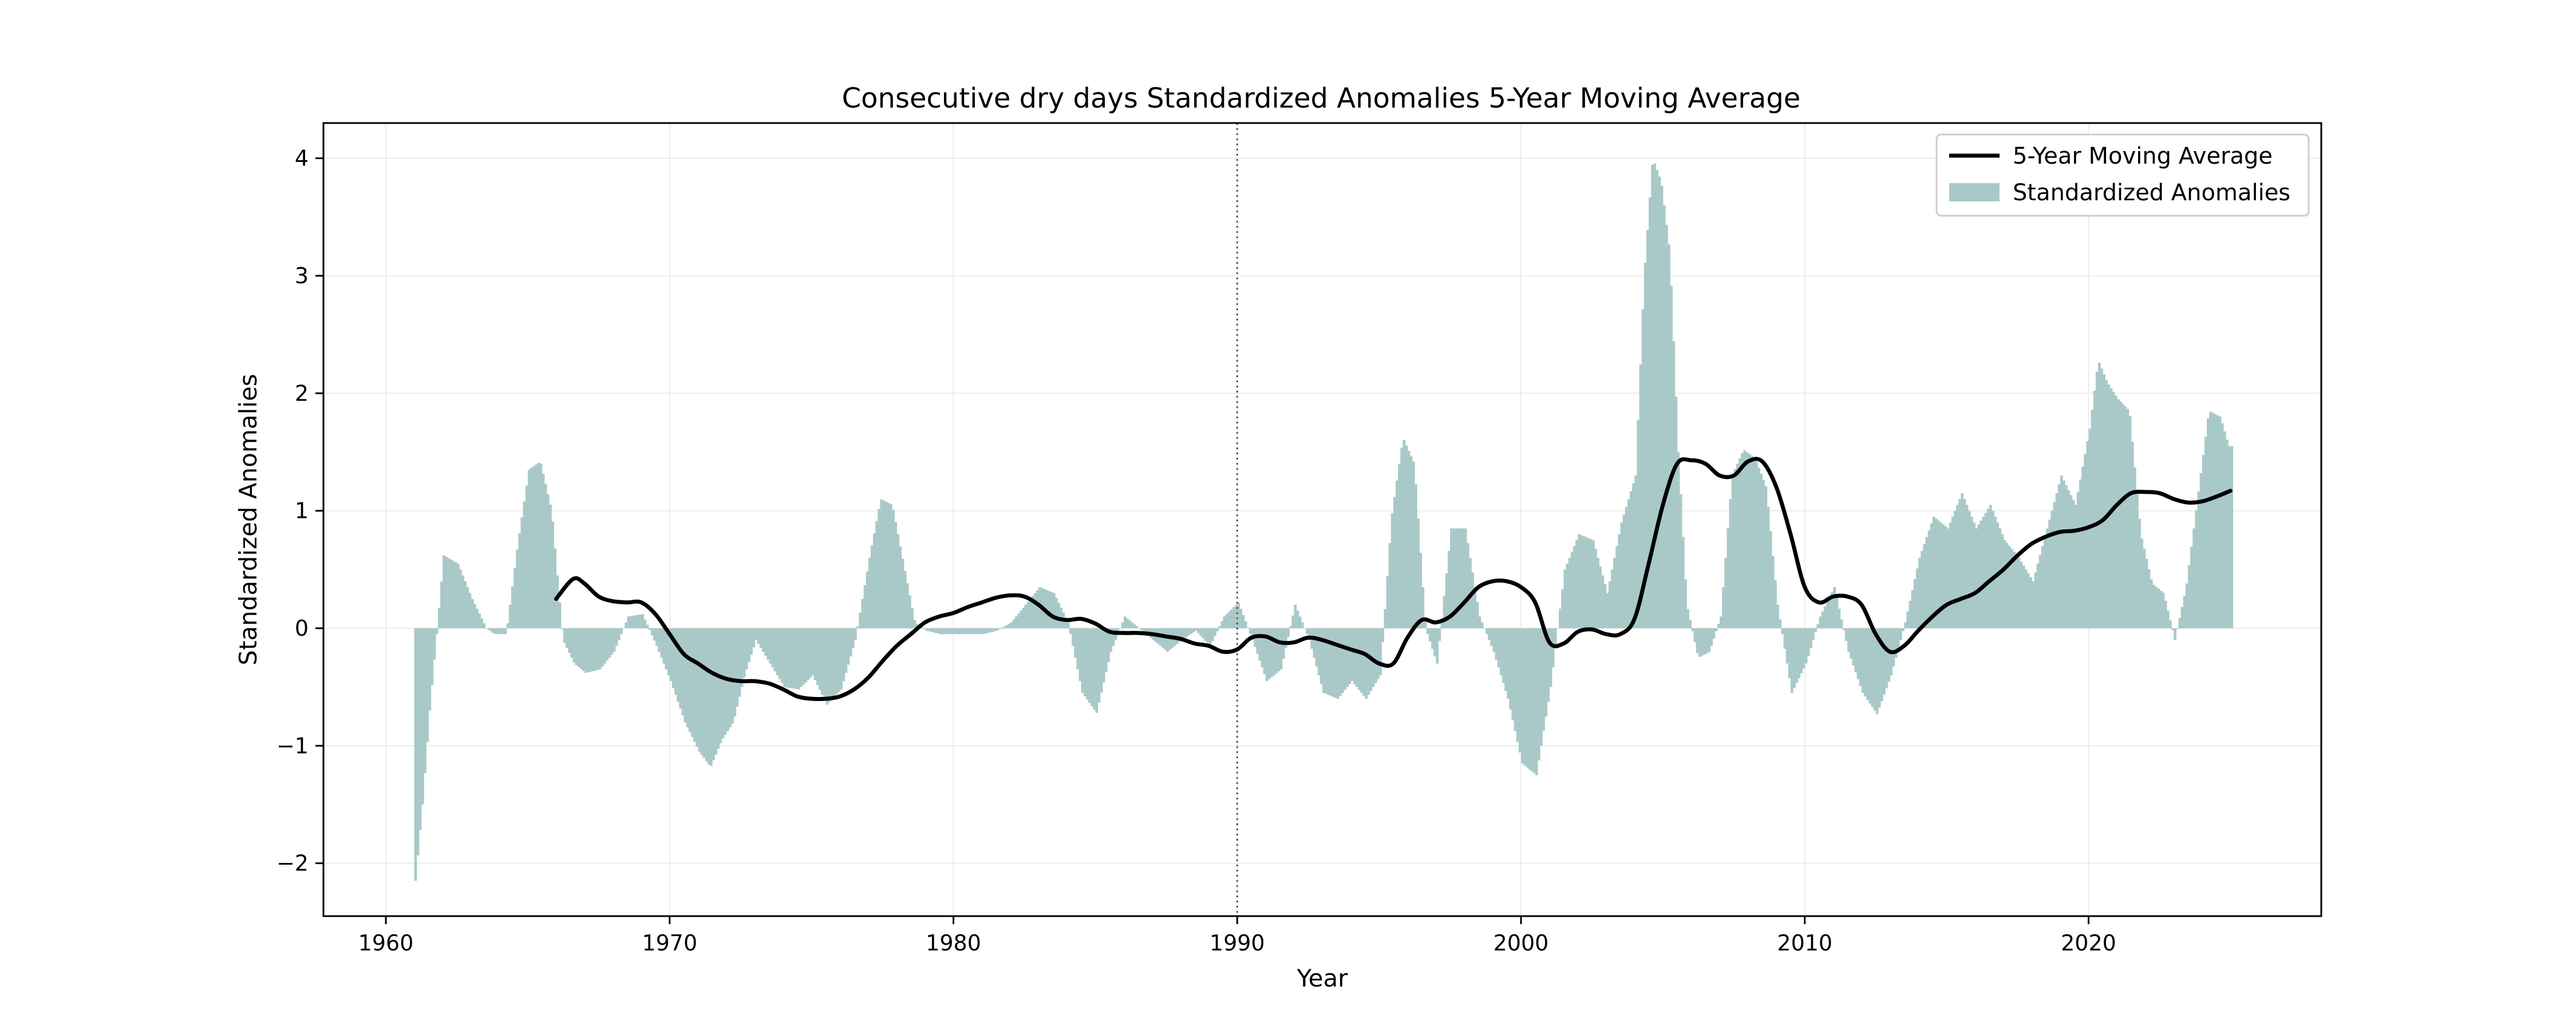  Describe the element at coordinates (248, 519) in the screenshot. I see `y-axis-label: Standardized Anomalies` at that location.